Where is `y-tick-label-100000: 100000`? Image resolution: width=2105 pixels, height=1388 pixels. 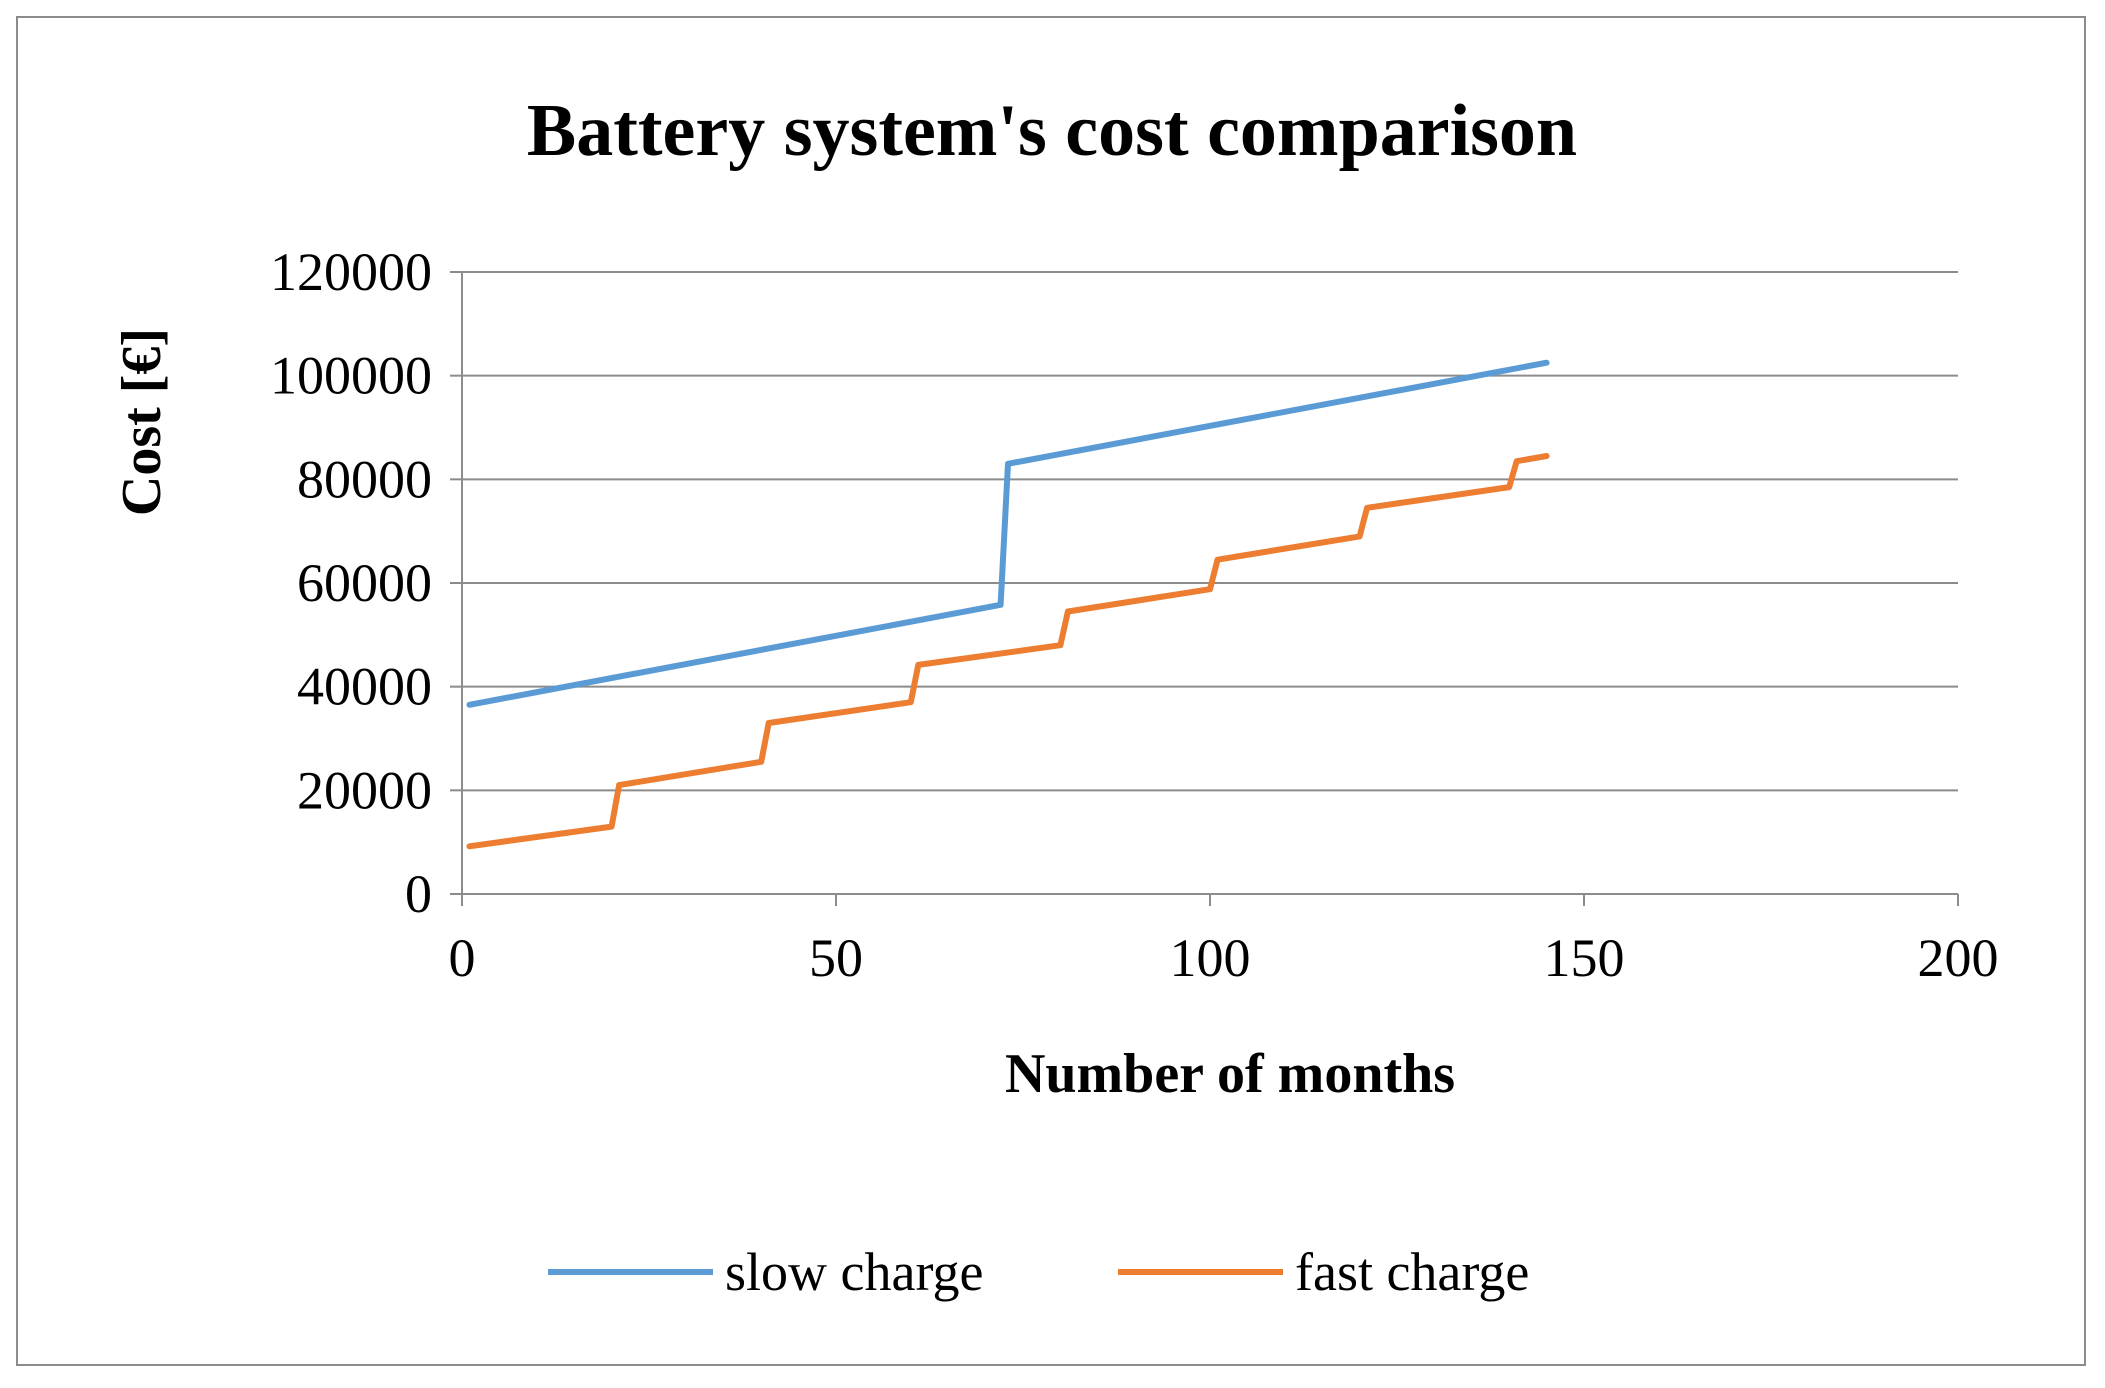 y-tick-label-100000: 100000 is located at coordinates (351, 376).